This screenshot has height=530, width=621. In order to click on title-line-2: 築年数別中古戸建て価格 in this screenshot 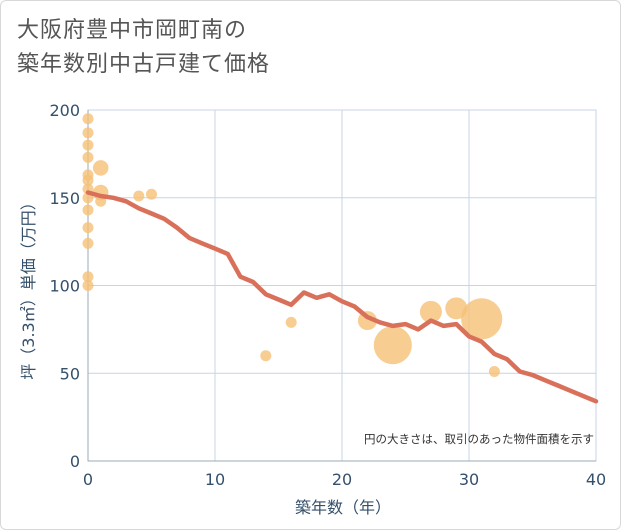, I will do `click(144, 64)`.